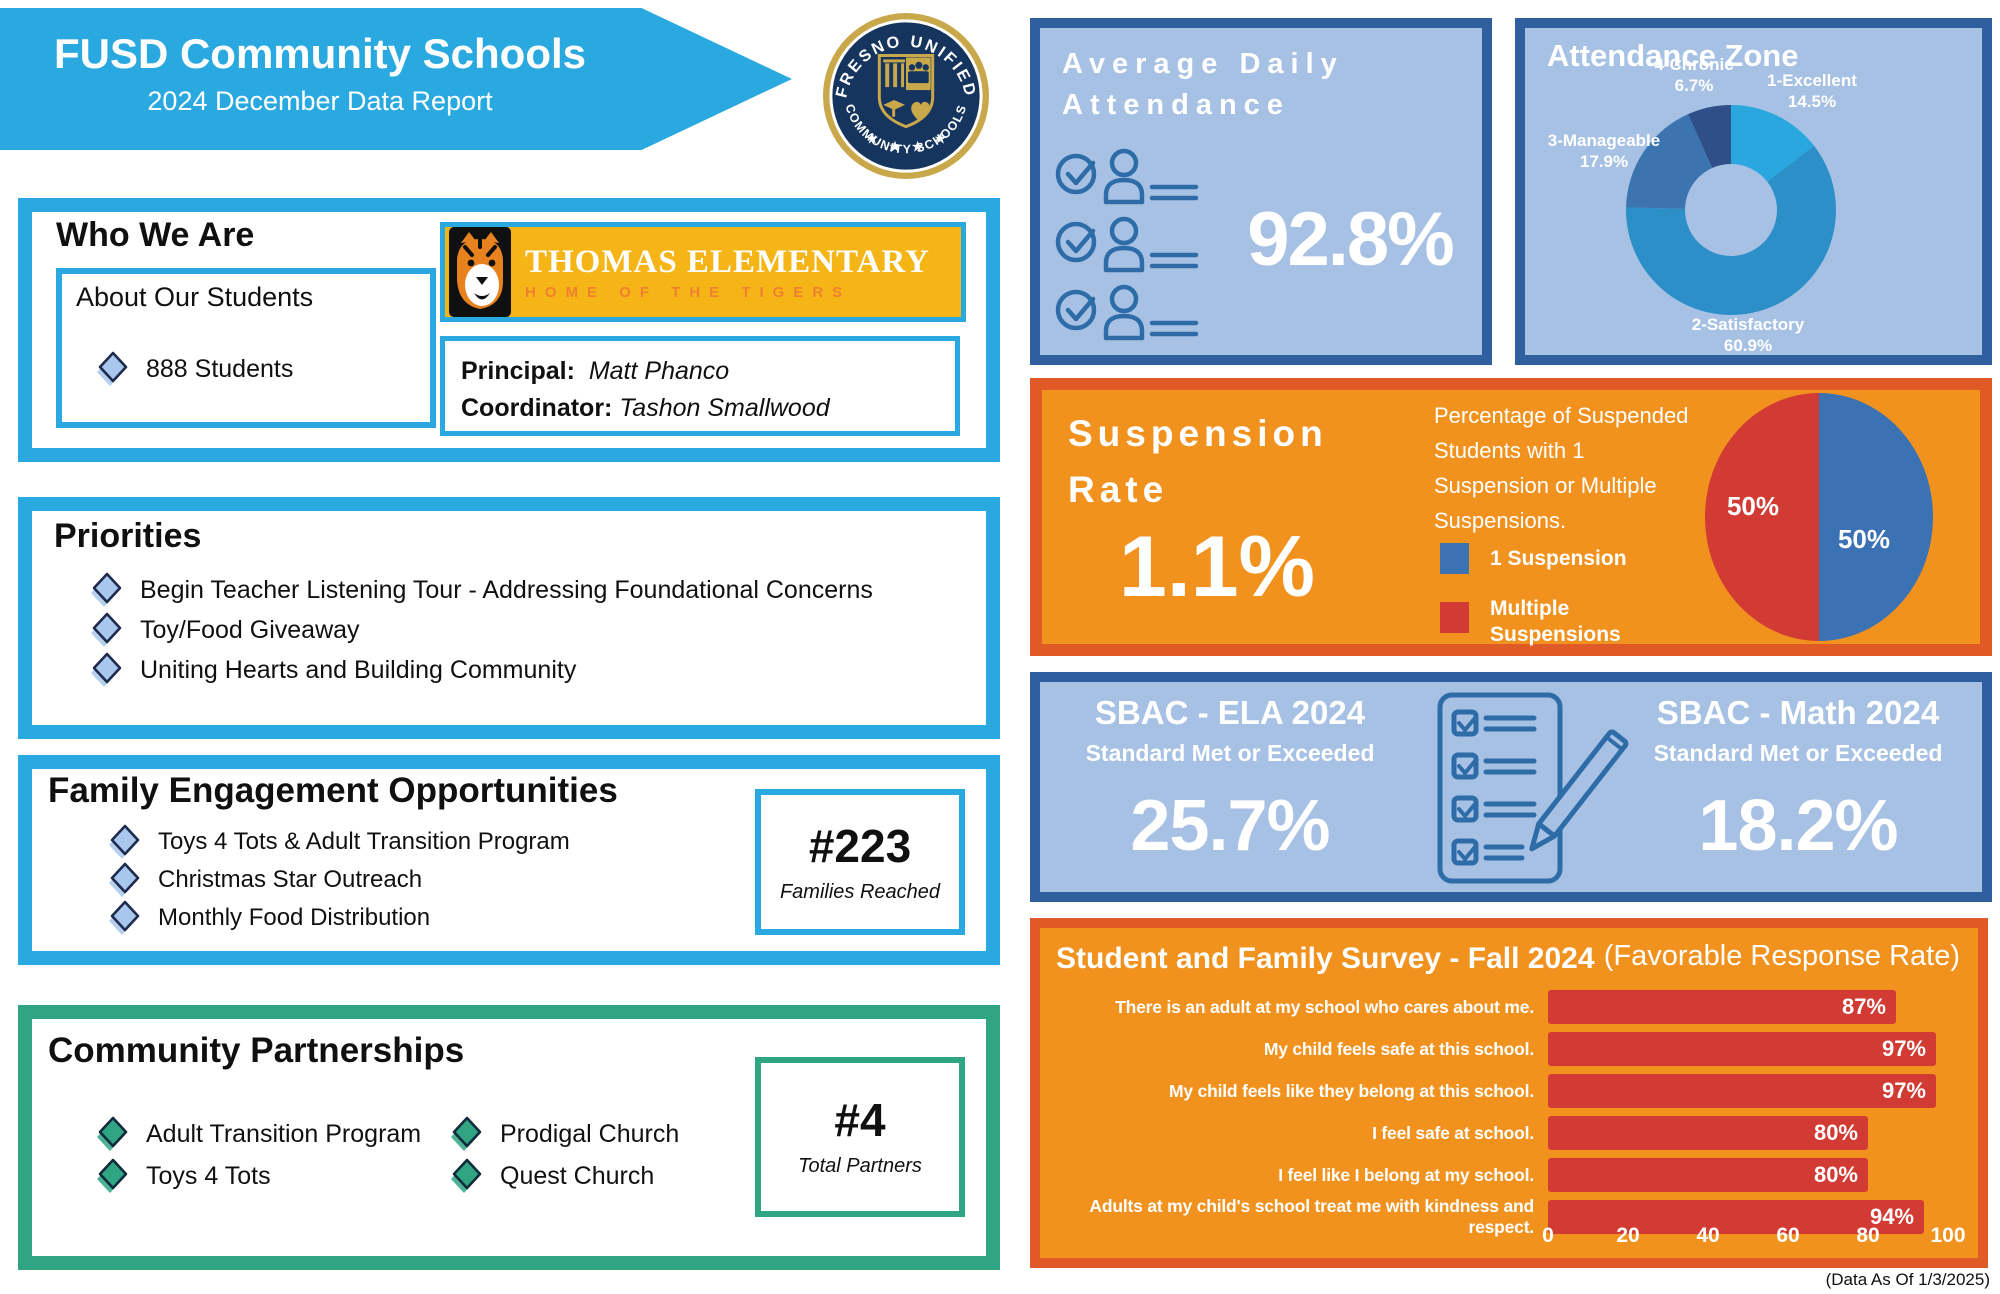 This screenshot has height=1294, width=2000. I want to click on priority-item: Uniting Hearts and Building Community, so click(333, 670).